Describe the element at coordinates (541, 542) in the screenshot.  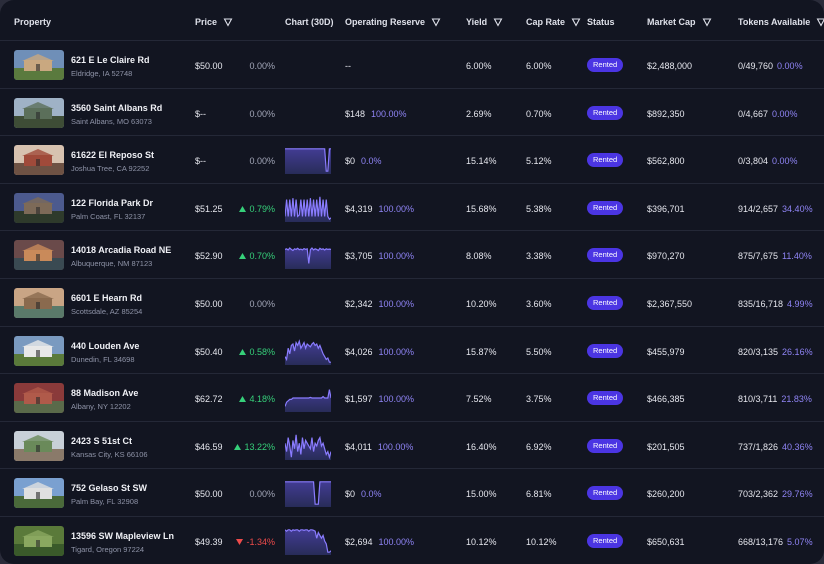
I see `cap-rate-value: 10.12%` at that location.